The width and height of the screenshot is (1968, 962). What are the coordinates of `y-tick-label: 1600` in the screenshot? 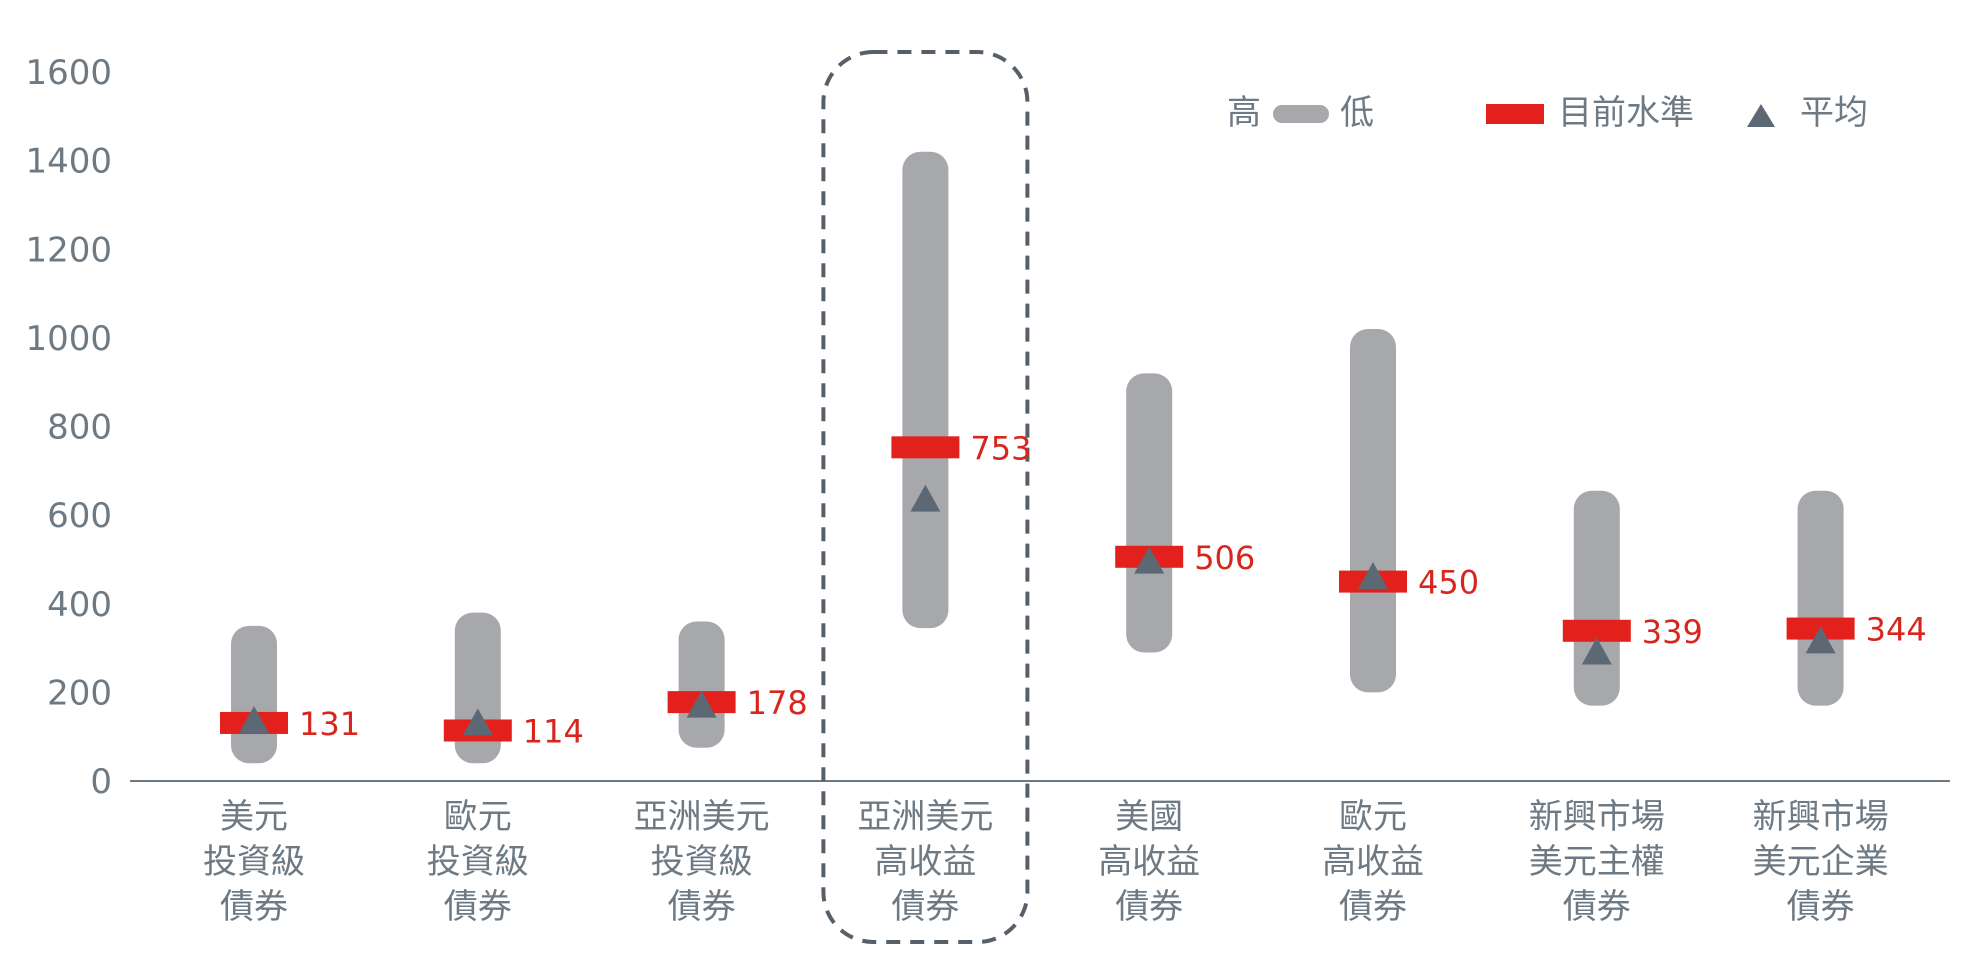 It's located at (68, 73).